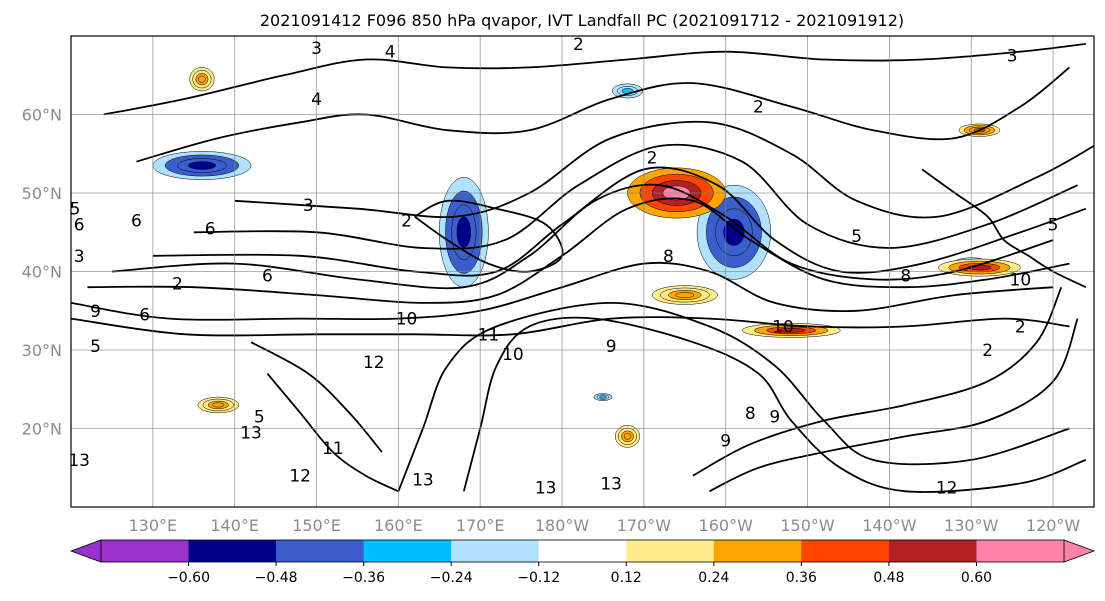 The height and width of the screenshot is (601, 1105). Describe the element at coordinates (79, 225) in the screenshot. I see `contour-label-9: 6` at that location.